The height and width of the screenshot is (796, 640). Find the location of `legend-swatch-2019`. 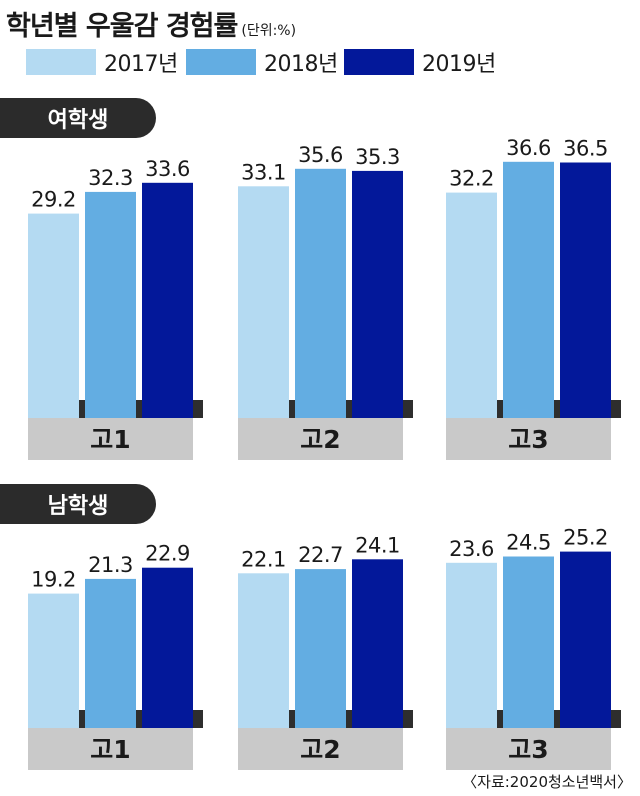

legend-swatch-2019 is located at coordinates (379, 62).